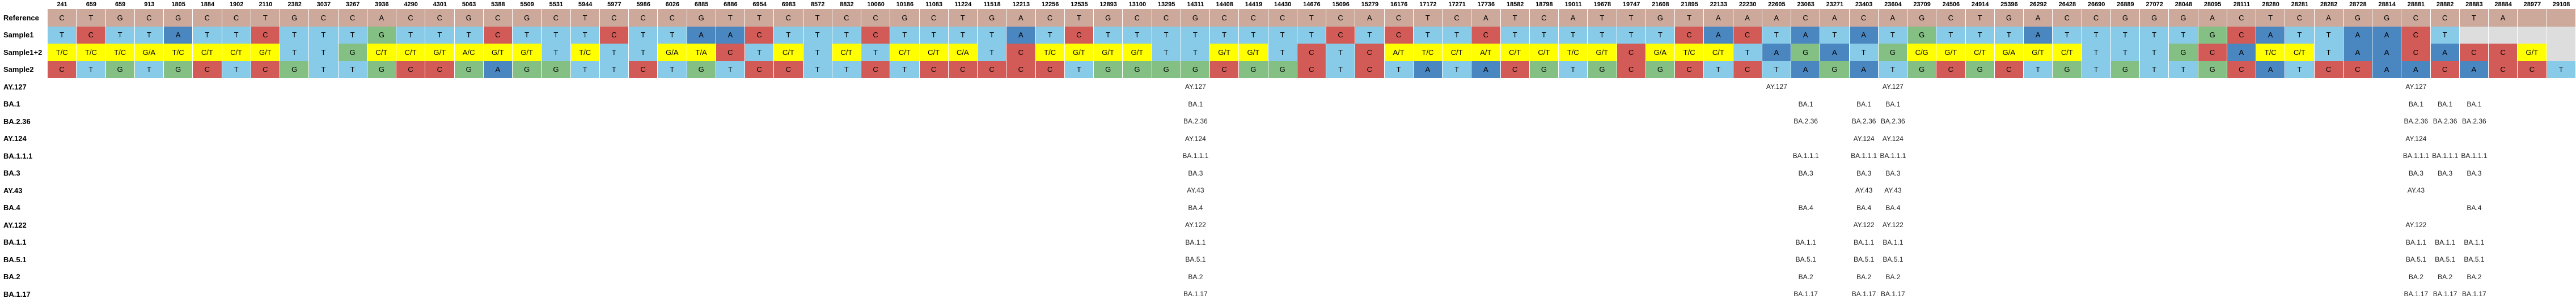 Image resolution: width=2576 pixels, height=303 pixels. What do you see at coordinates (614, 4) in the screenshot?
I see `position-header: 5977` at bounding box center [614, 4].